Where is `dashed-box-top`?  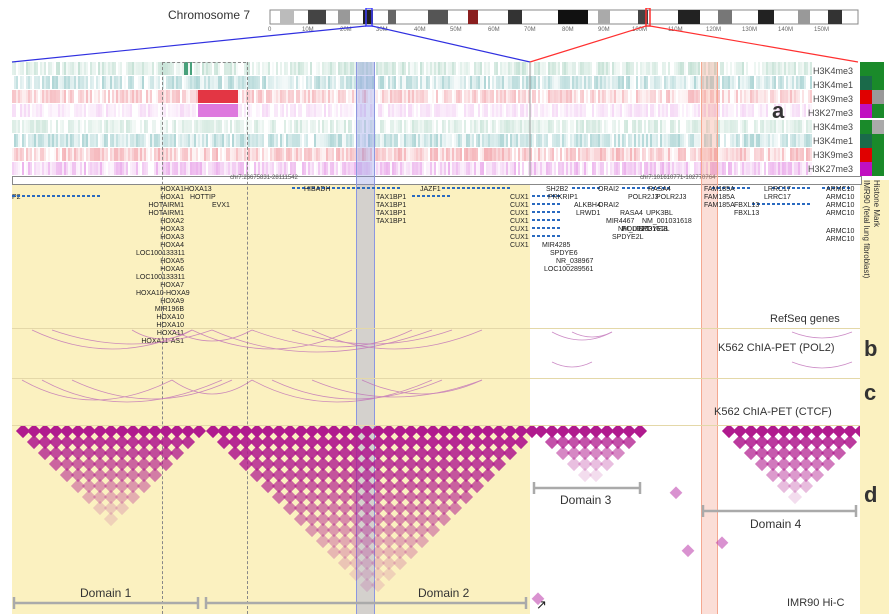 dashed-box-top is located at coordinates (204, 62).